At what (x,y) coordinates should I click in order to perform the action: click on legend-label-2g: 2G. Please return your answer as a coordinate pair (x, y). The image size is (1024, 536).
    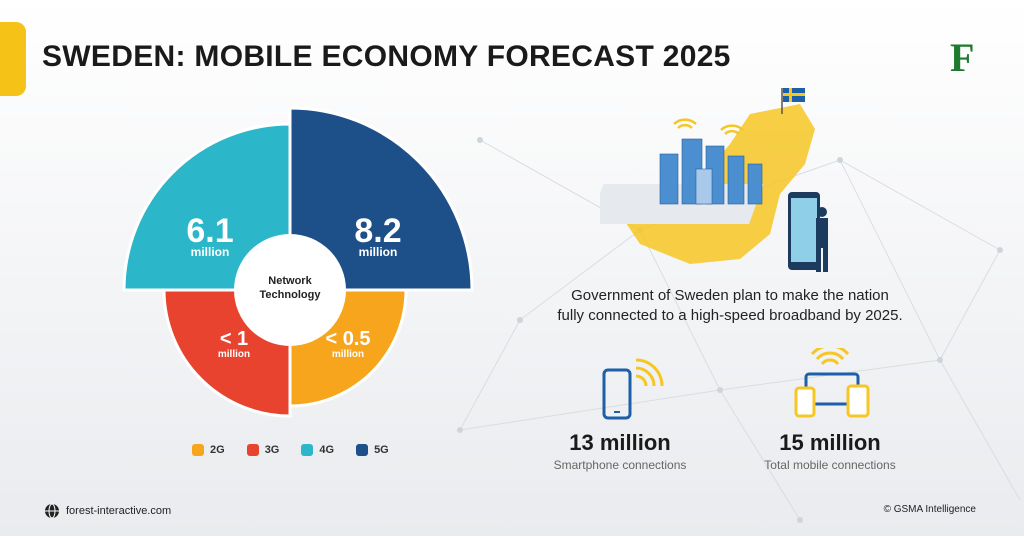
    Looking at the image, I should click on (217, 450).